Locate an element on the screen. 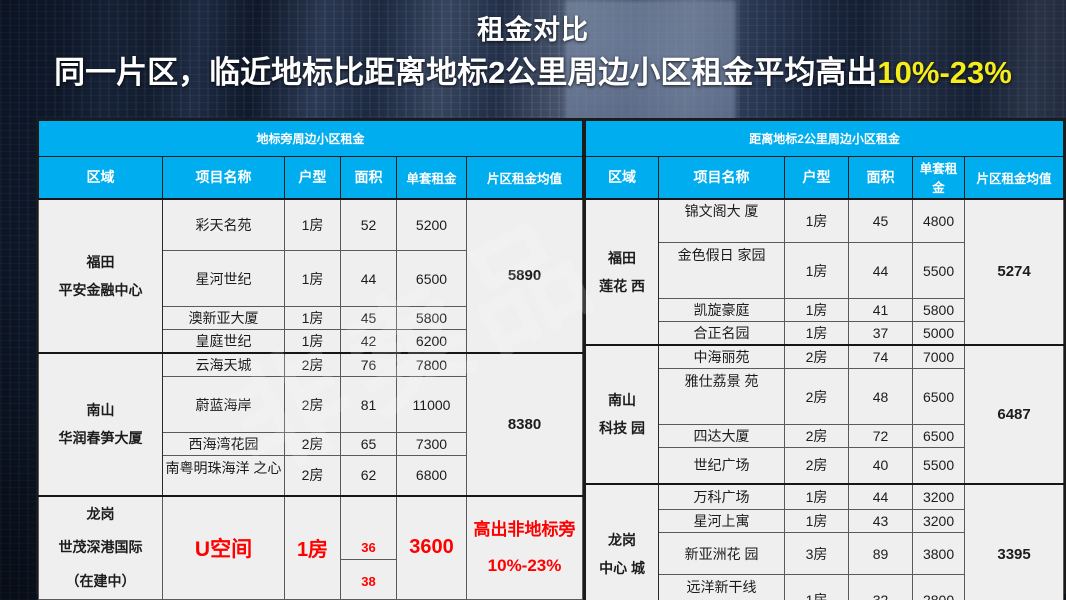 This screenshot has width=1066, height=600. left-avg-1: 5890 is located at coordinates (524, 275).